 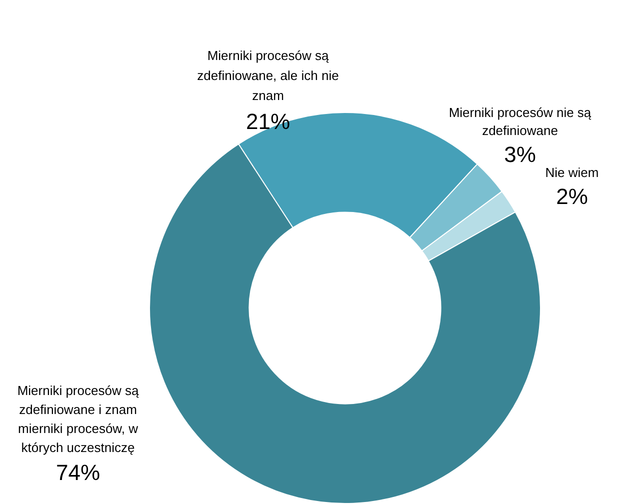 I want to click on slice-label: Mierniki procesów są zdefiniowane i znam mierniki procesów, w których uczestniczę, so click(x=78, y=419).